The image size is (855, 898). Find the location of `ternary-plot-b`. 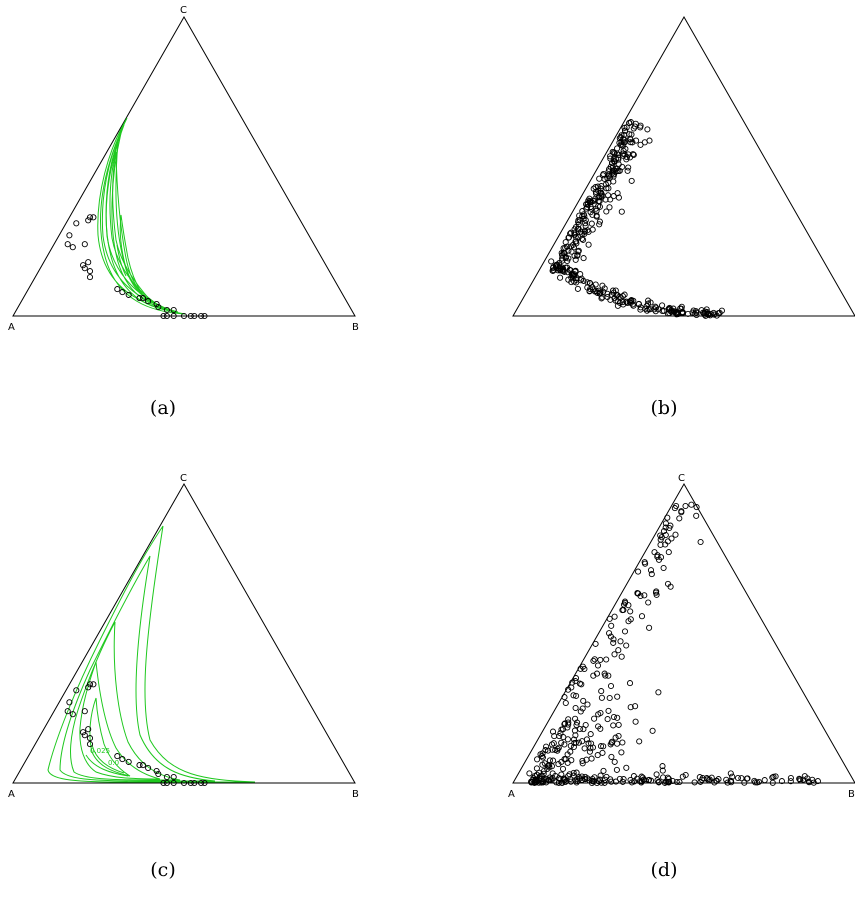

ternary-plot-b is located at coordinates (683, 167).